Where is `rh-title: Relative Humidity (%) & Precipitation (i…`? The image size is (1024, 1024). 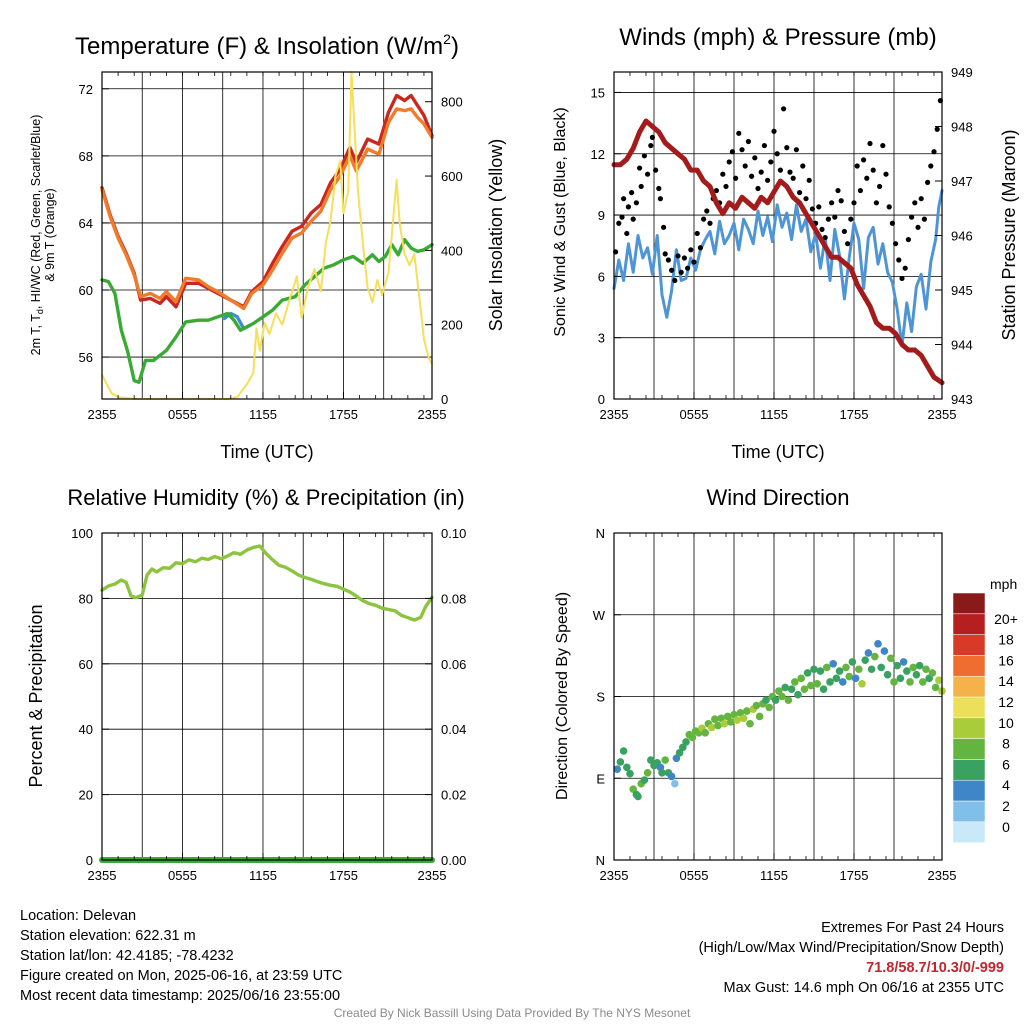 rh-title: Relative Humidity (%) & Precipitation (i… is located at coordinates (265, 497).